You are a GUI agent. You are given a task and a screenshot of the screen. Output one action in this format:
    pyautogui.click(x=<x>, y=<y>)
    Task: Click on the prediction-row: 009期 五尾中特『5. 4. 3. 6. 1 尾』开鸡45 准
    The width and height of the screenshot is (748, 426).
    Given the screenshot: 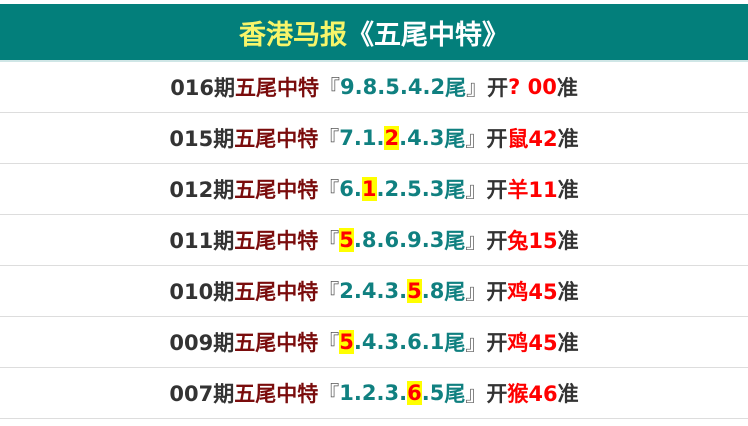 What is the action you would take?
    pyautogui.click(x=374, y=342)
    